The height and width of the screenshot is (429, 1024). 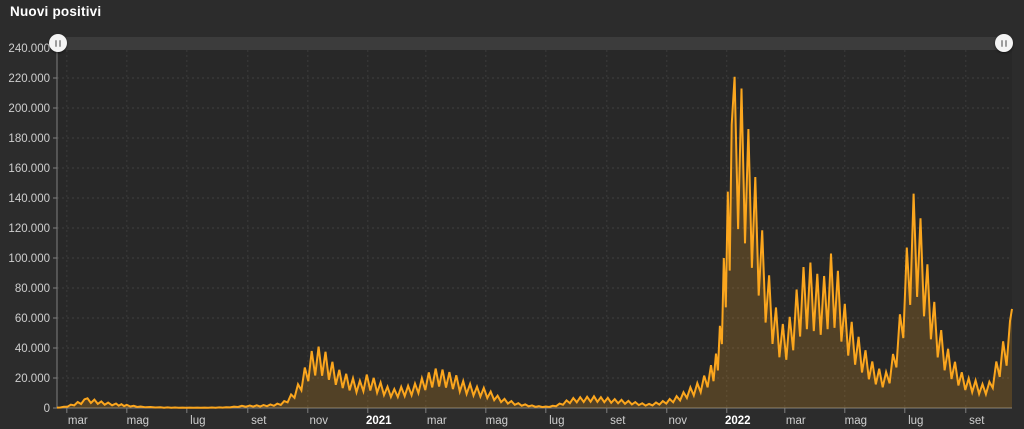 What do you see at coordinates (379, 421) in the screenshot?
I see `x-axis-label: 2021` at bounding box center [379, 421].